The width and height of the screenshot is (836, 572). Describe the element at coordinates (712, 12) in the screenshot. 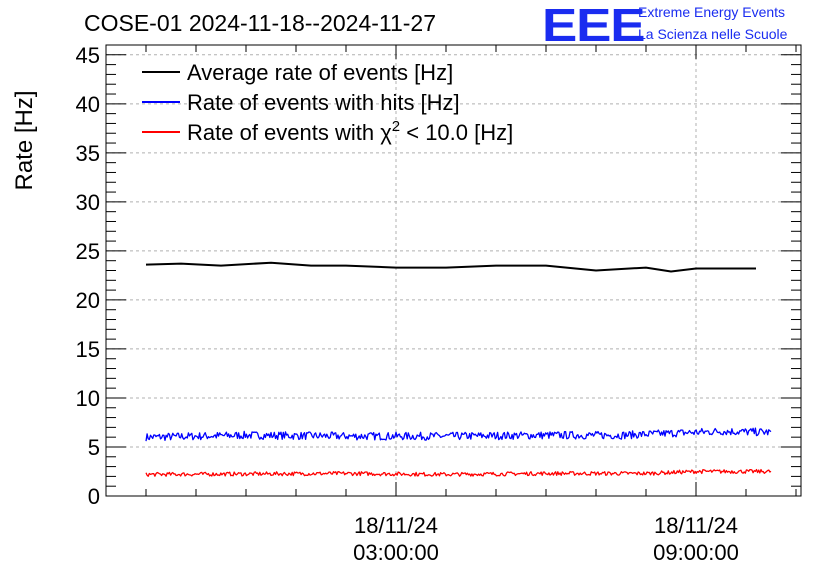

I see `logo-subtitle-1: Extreme Energy Events` at that location.